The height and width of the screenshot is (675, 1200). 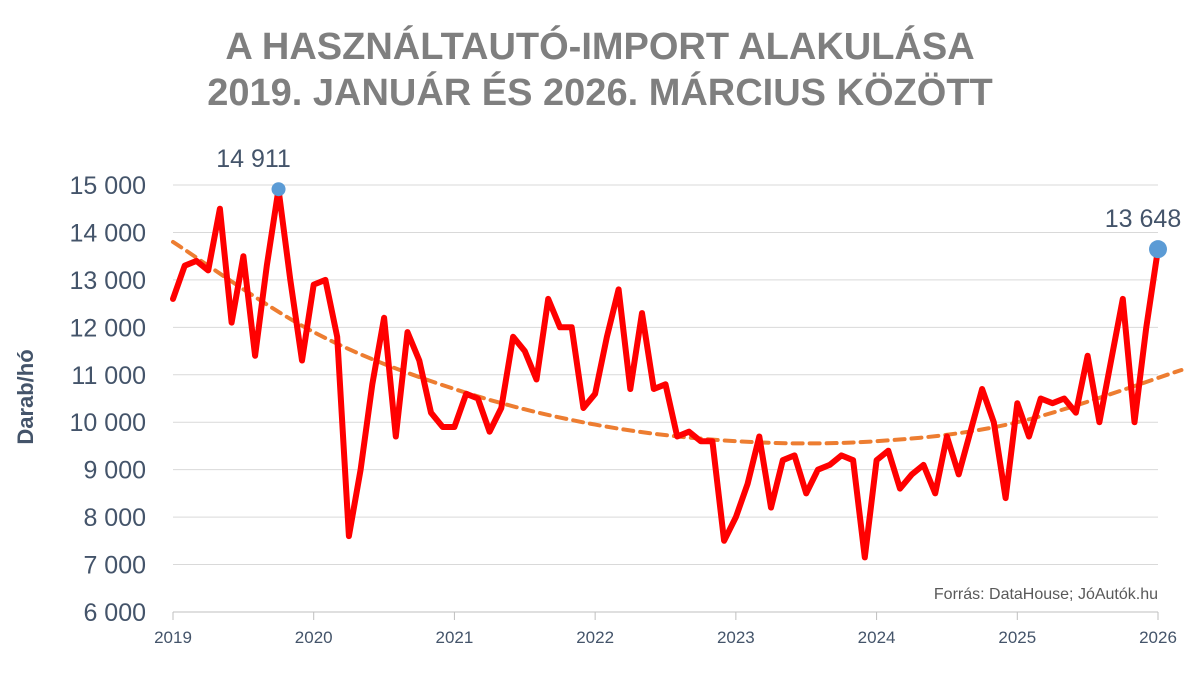 I want to click on x-tick-label: 2026, so click(x=1158, y=637).